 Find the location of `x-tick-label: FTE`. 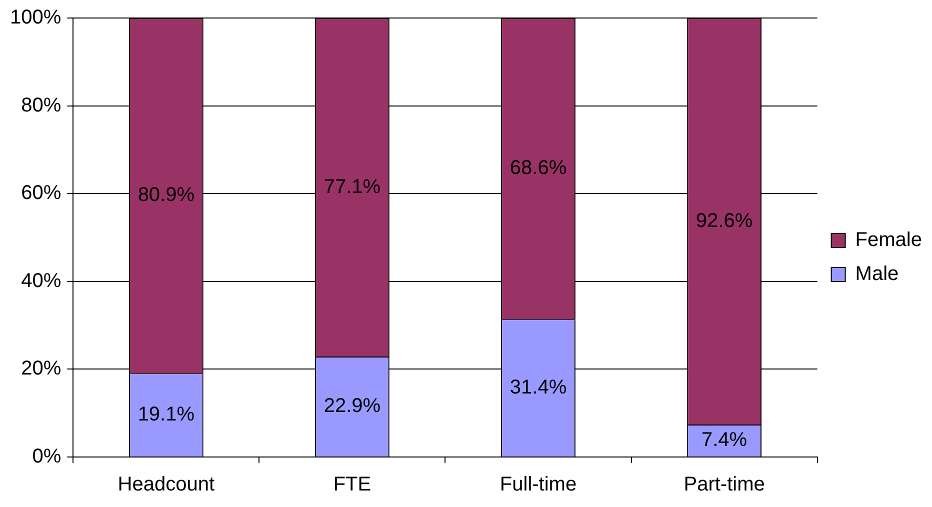

x-tick-label: FTE is located at coordinates (352, 485).